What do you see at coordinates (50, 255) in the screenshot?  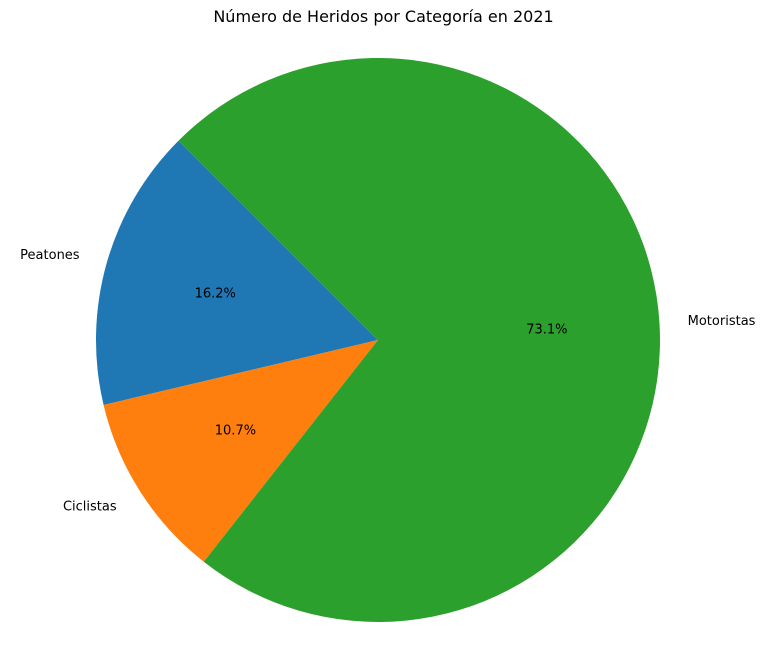 I see `pie-category-label-peatones: Peatones` at bounding box center [50, 255].